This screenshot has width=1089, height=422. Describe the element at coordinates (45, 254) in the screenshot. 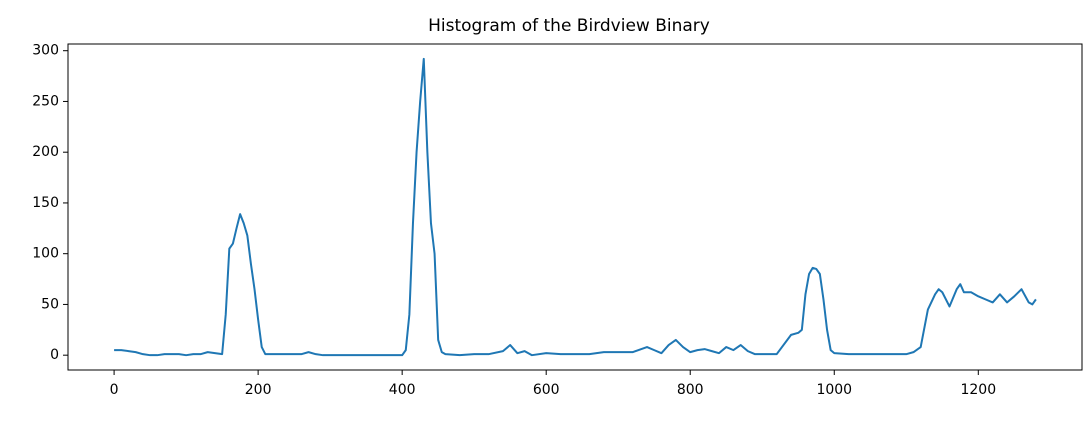

I see `y-tick-label: 100` at that location.